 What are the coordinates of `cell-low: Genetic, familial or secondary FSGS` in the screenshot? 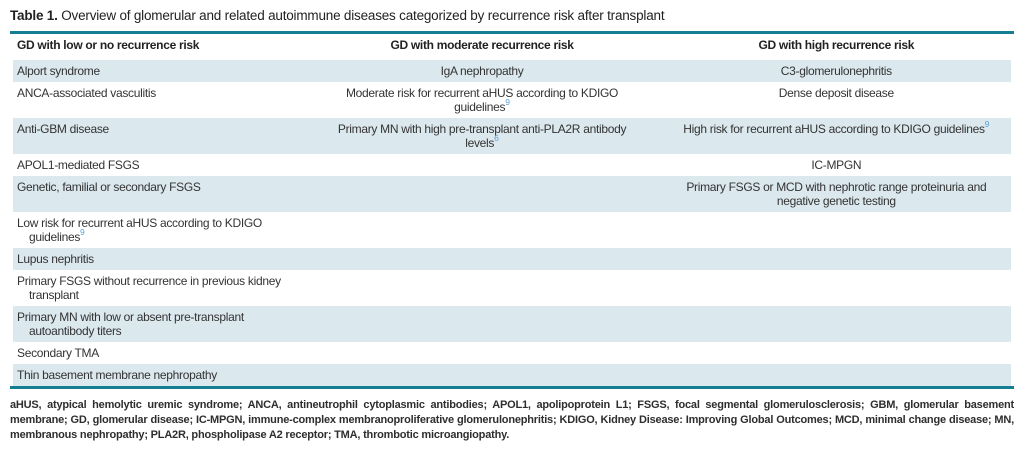 It's located at (158, 194).